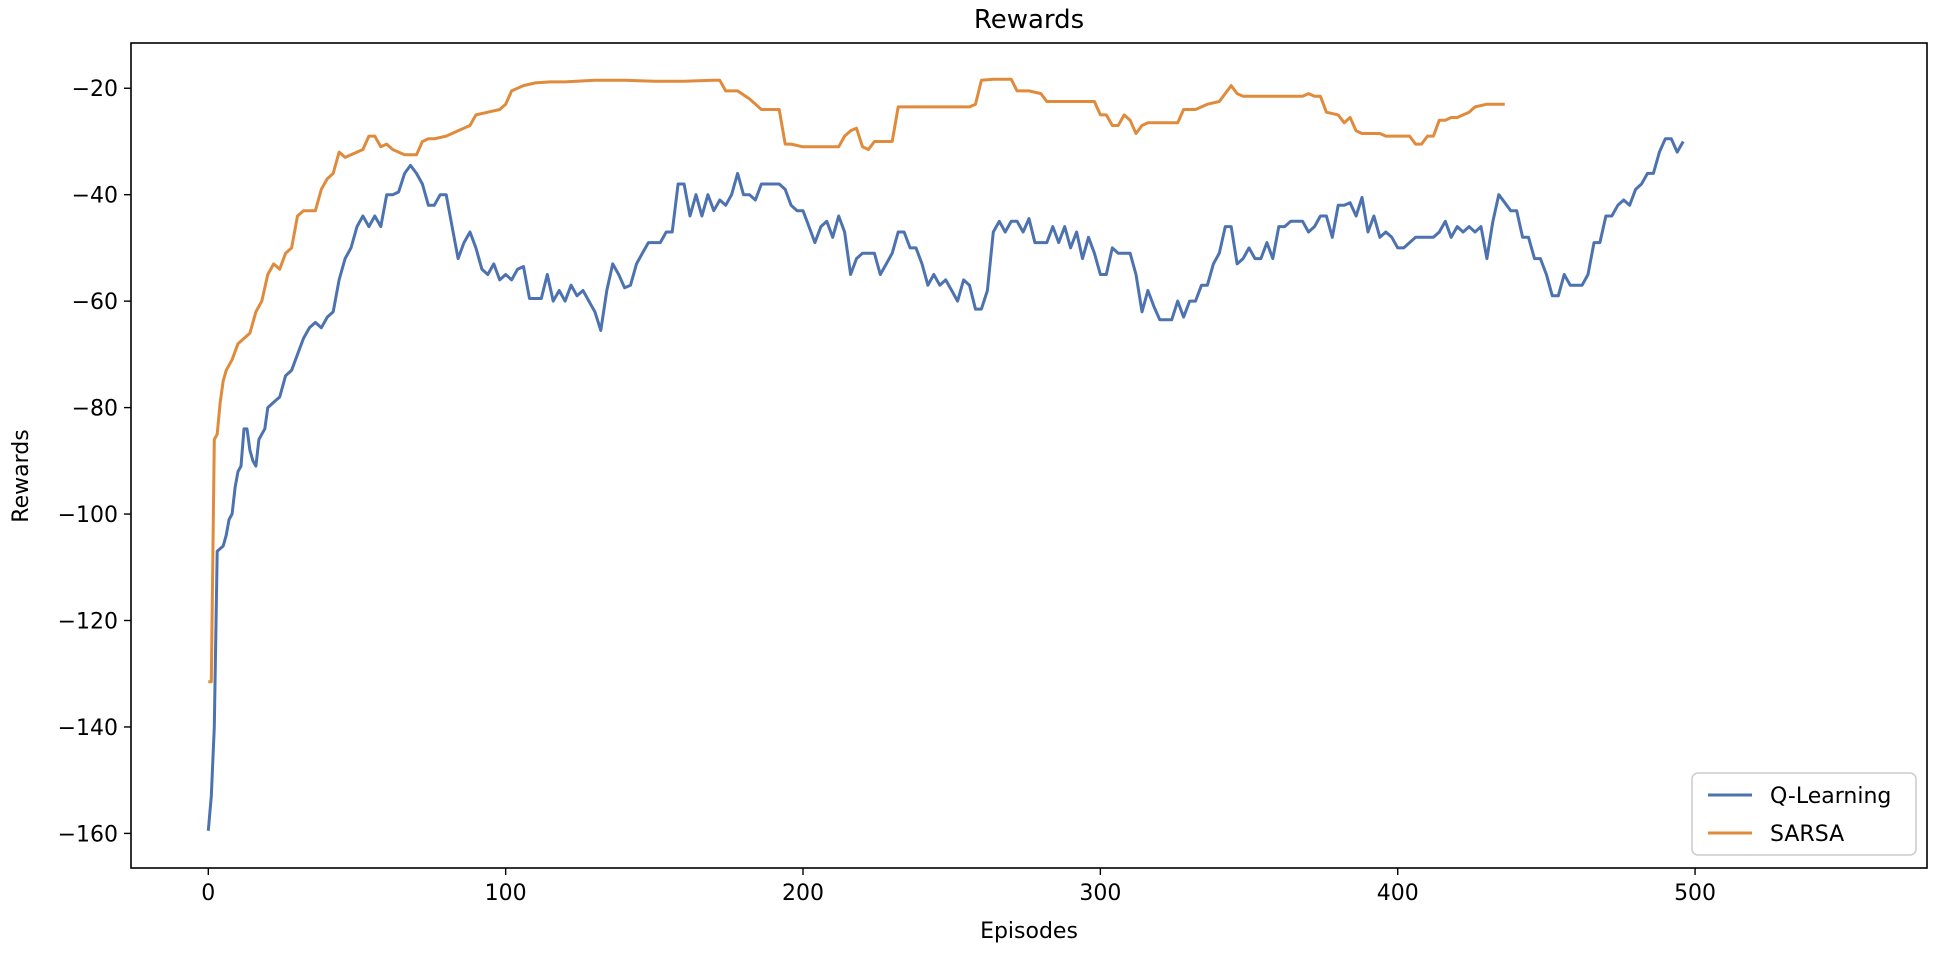 The height and width of the screenshot is (953, 1938). I want to click on legend-label-sarsa: SARSA, so click(1807, 834).